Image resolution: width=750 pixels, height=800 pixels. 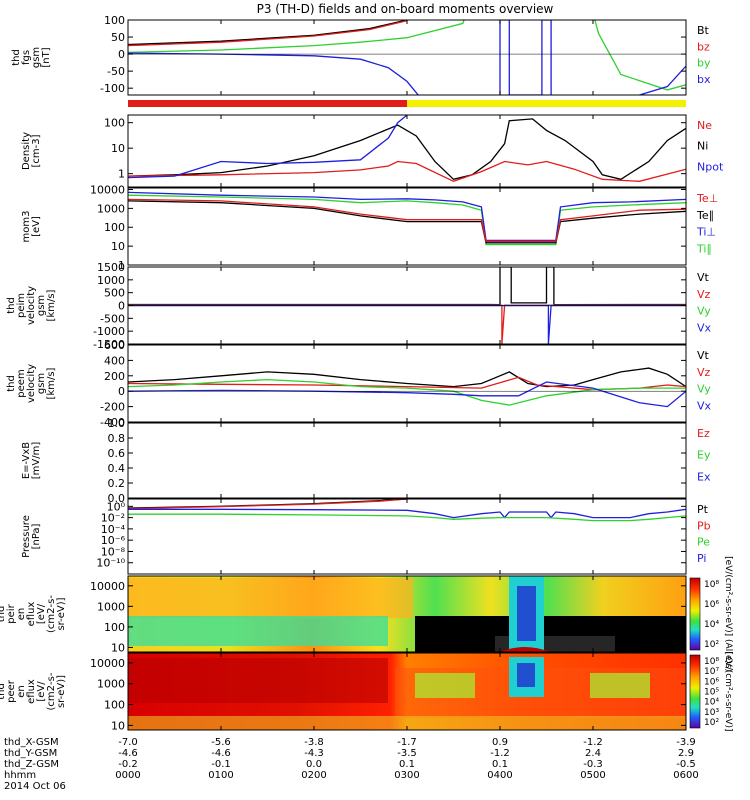 What do you see at coordinates (26, 227) in the screenshot?
I see `y-axis-label: mom3` at bounding box center [26, 227].